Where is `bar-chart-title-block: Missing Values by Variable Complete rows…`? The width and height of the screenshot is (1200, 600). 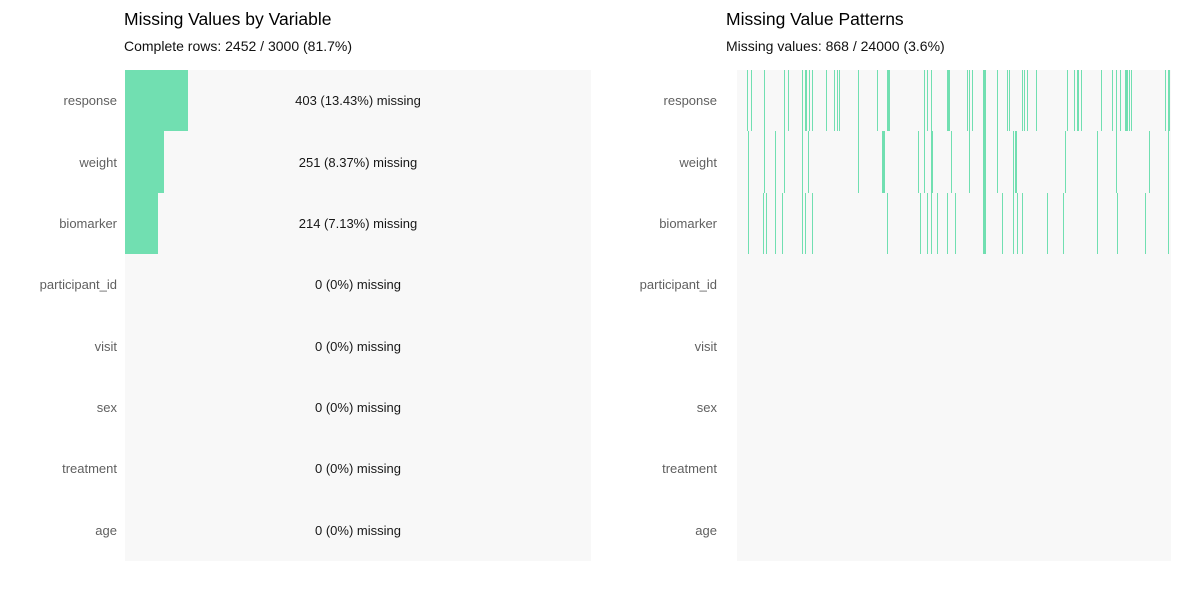 bar-chart-title-block: Missing Values by Variable Complete rows… is located at coordinates (238, 32).